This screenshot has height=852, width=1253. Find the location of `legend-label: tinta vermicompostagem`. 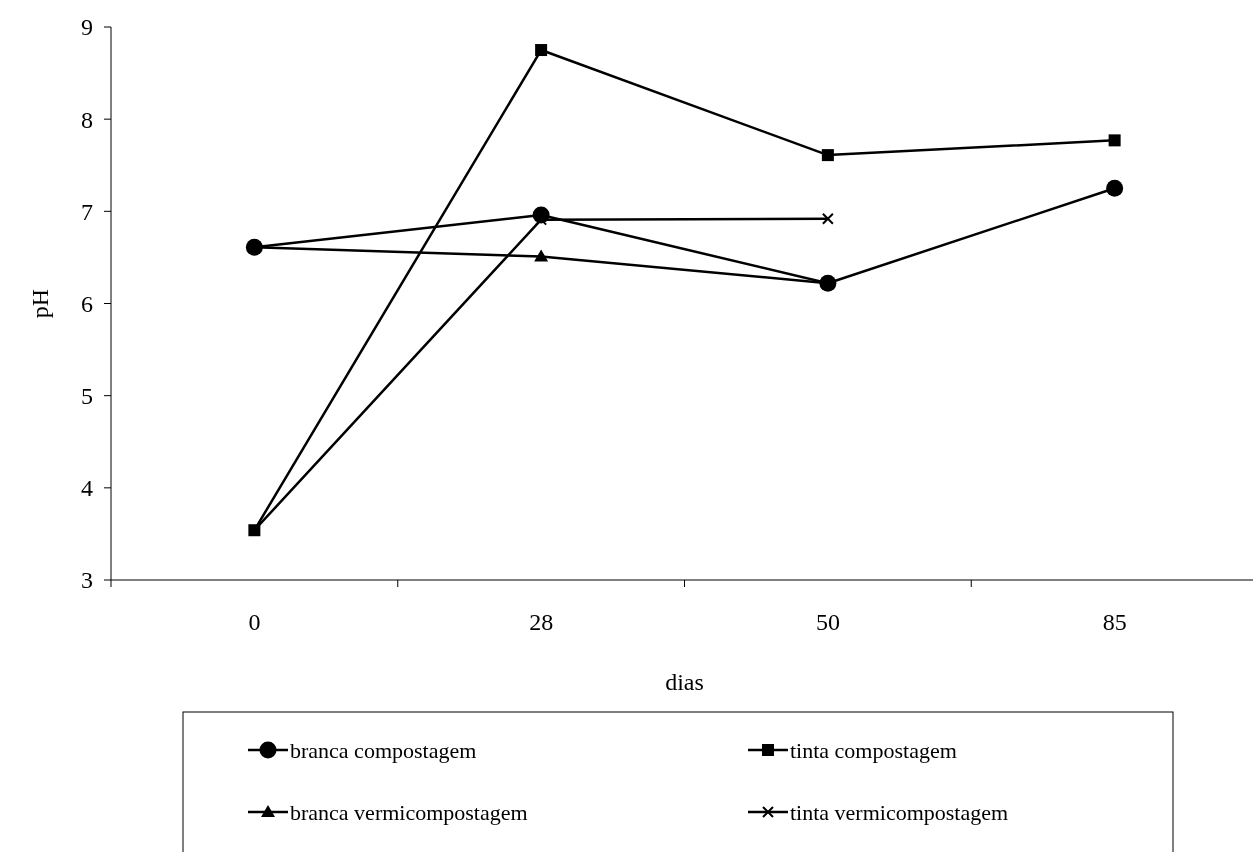

legend-label: tinta vermicompostagem is located at coordinates (899, 812).